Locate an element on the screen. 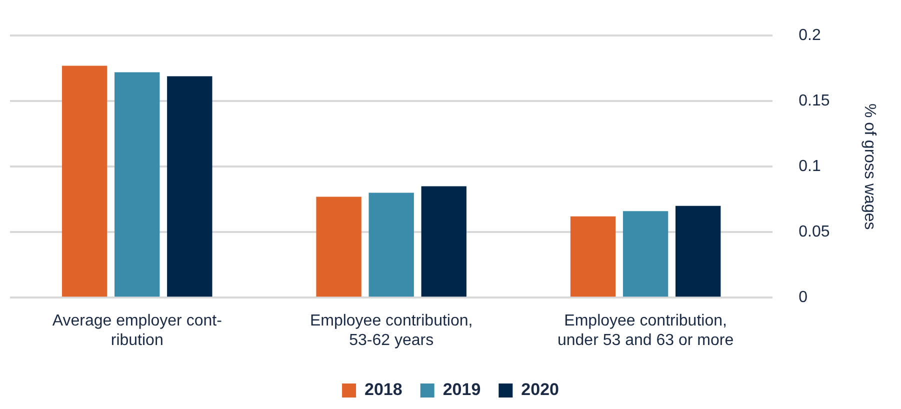  y-tick-label: 0.1 is located at coordinates (810, 167).